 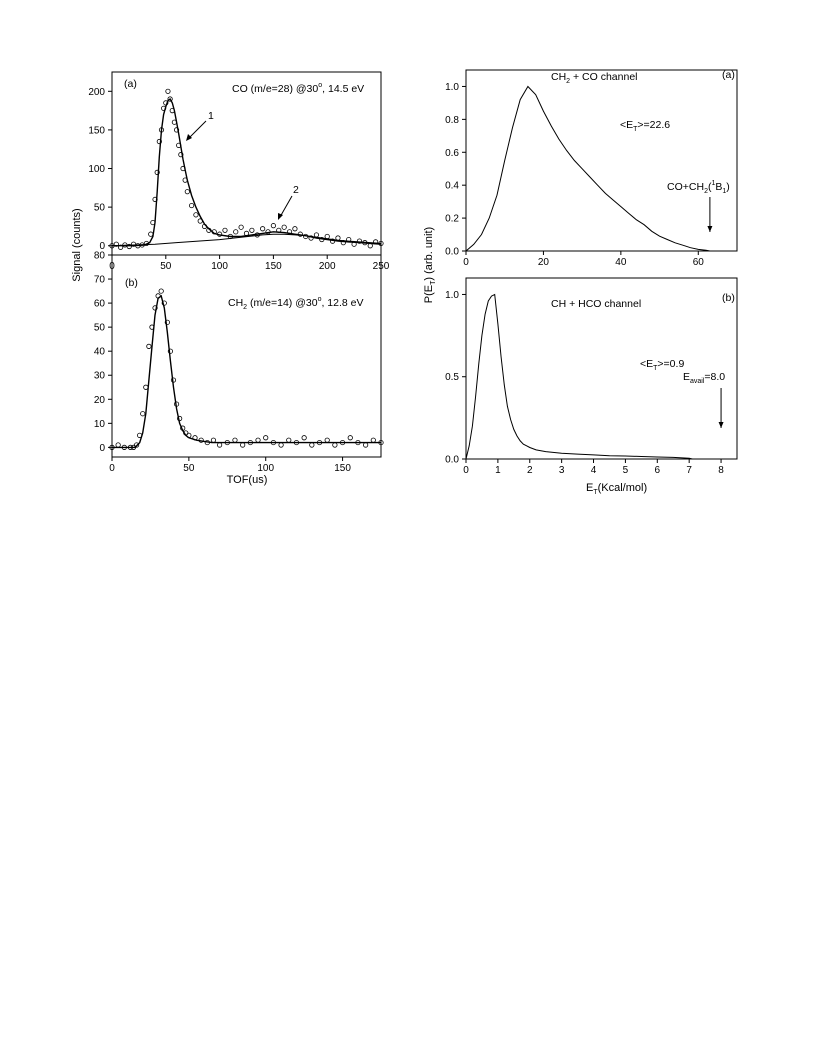 What do you see at coordinates (100, 304) in the screenshot?
I see `tof-b-y-tick-label: 60` at bounding box center [100, 304].